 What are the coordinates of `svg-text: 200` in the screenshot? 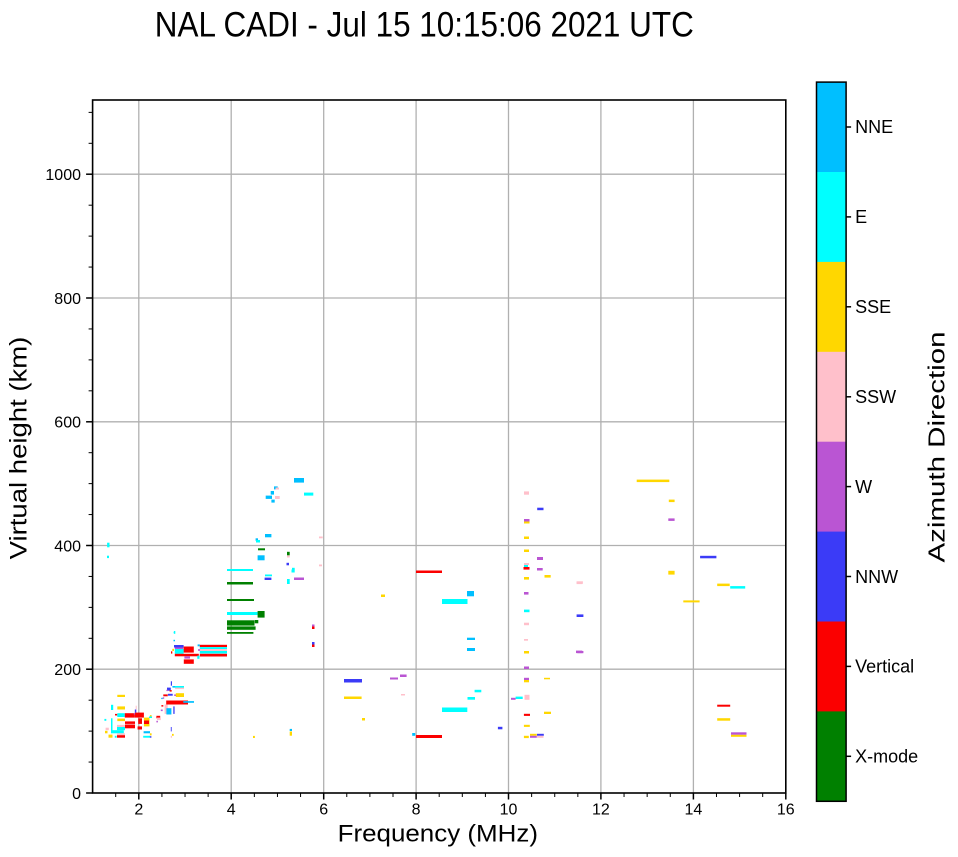 It's located at (67, 670).